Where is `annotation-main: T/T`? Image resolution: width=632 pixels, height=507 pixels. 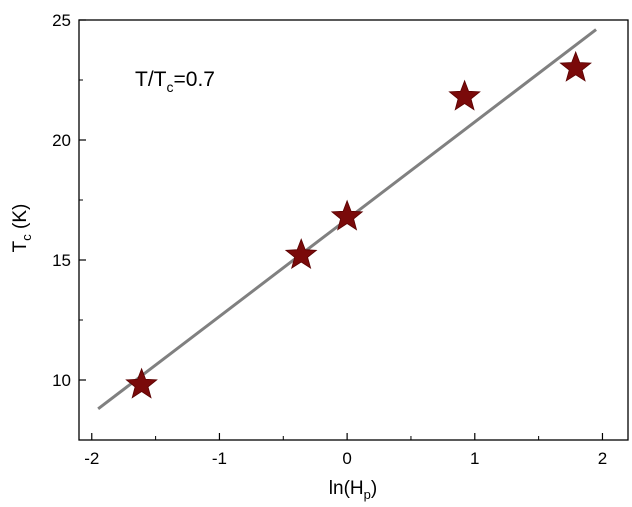 annotation-main: T/T is located at coordinates (151, 79).